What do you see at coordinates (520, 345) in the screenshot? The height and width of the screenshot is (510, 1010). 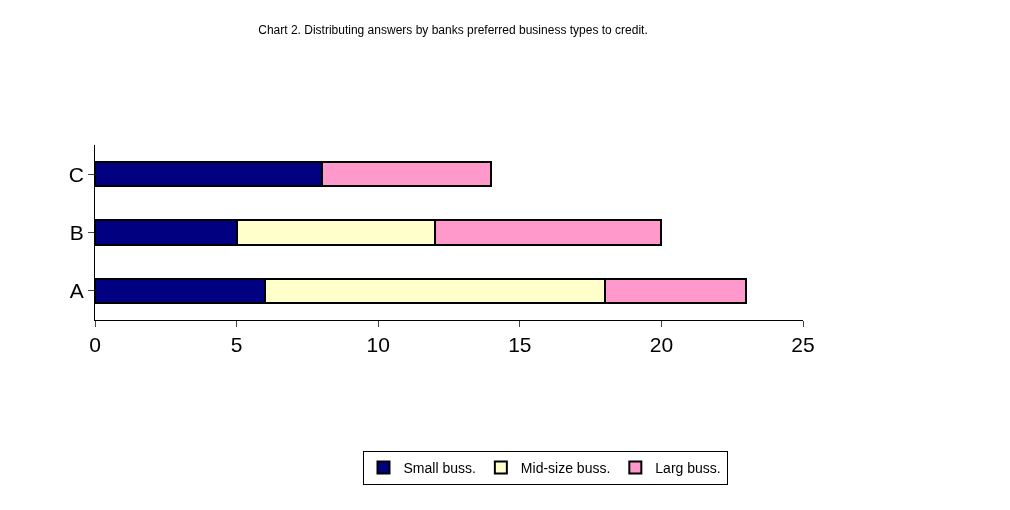 I see `x-tick-label: 15` at bounding box center [520, 345].